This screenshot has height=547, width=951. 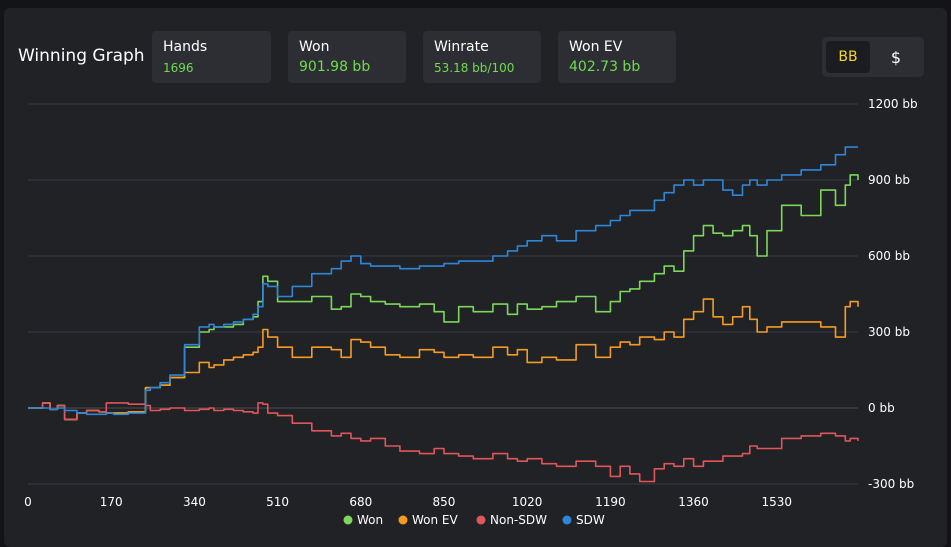 I want to click on x-tick-label: 850, so click(x=444, y=502).